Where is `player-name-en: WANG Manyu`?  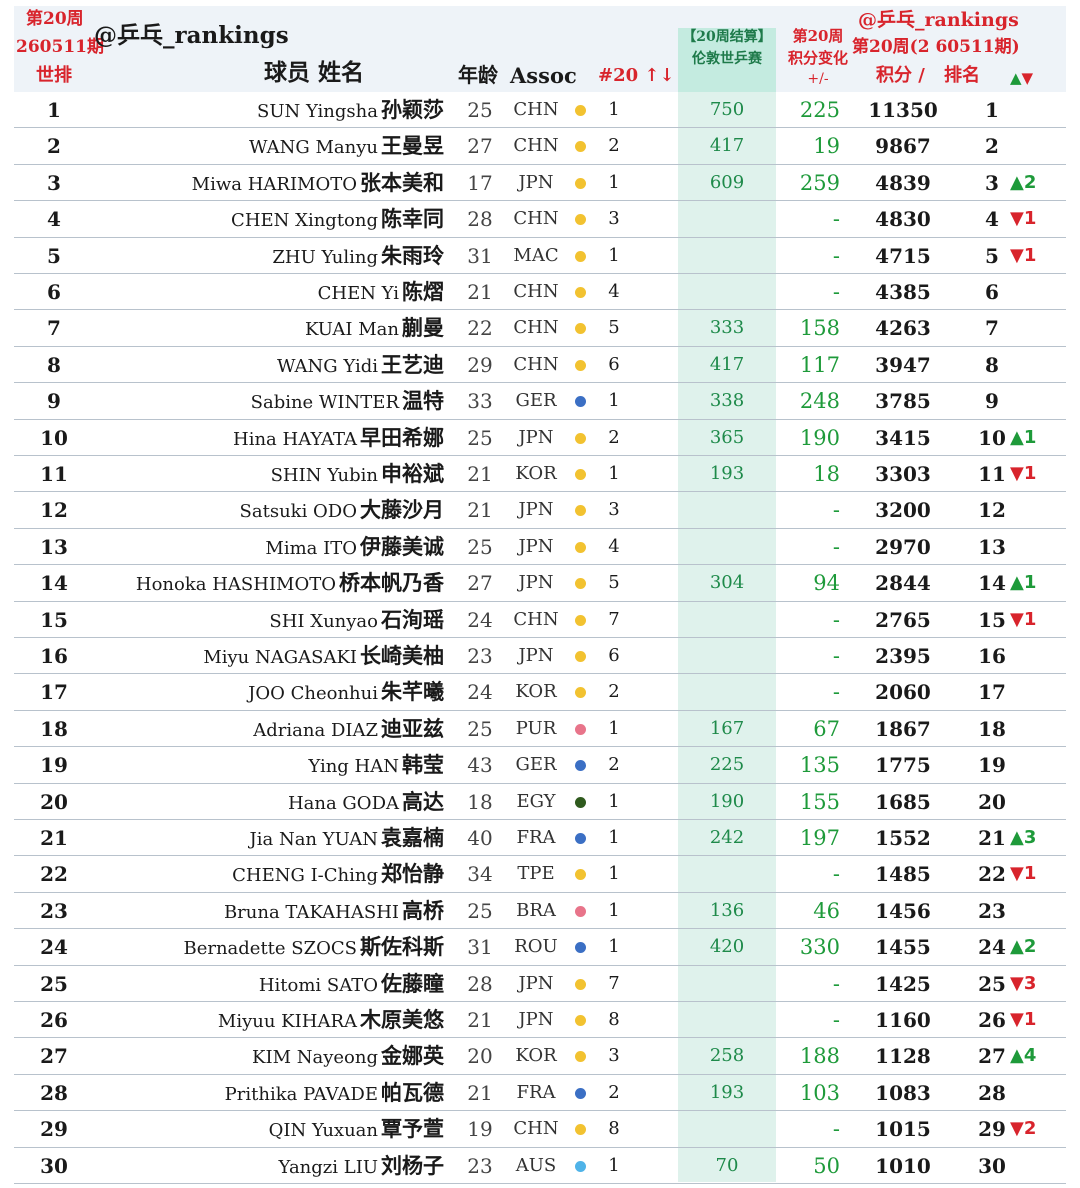
player-name-en: WANG Manyu is located at coordinates (313, 148).